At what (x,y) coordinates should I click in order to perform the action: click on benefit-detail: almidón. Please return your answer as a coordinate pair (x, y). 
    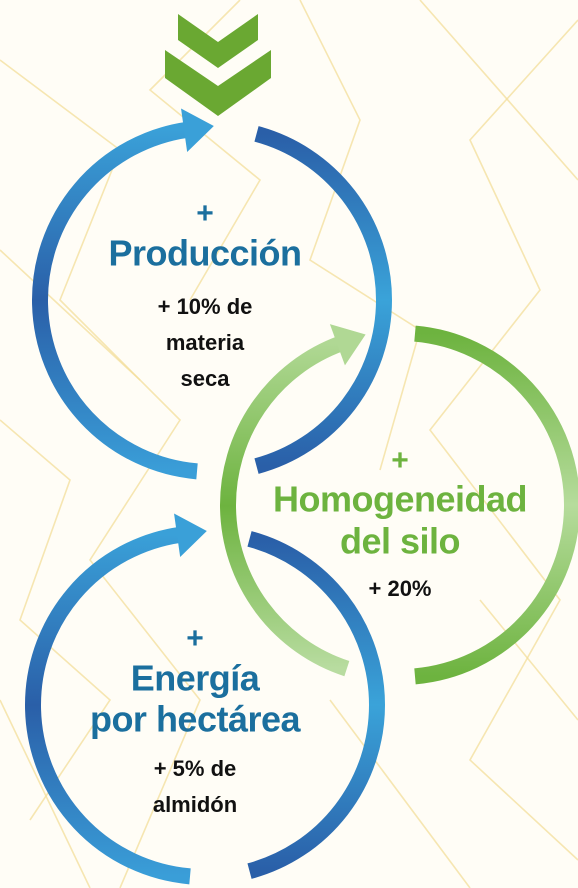
    Looking at the image, I should click on (195, 804).